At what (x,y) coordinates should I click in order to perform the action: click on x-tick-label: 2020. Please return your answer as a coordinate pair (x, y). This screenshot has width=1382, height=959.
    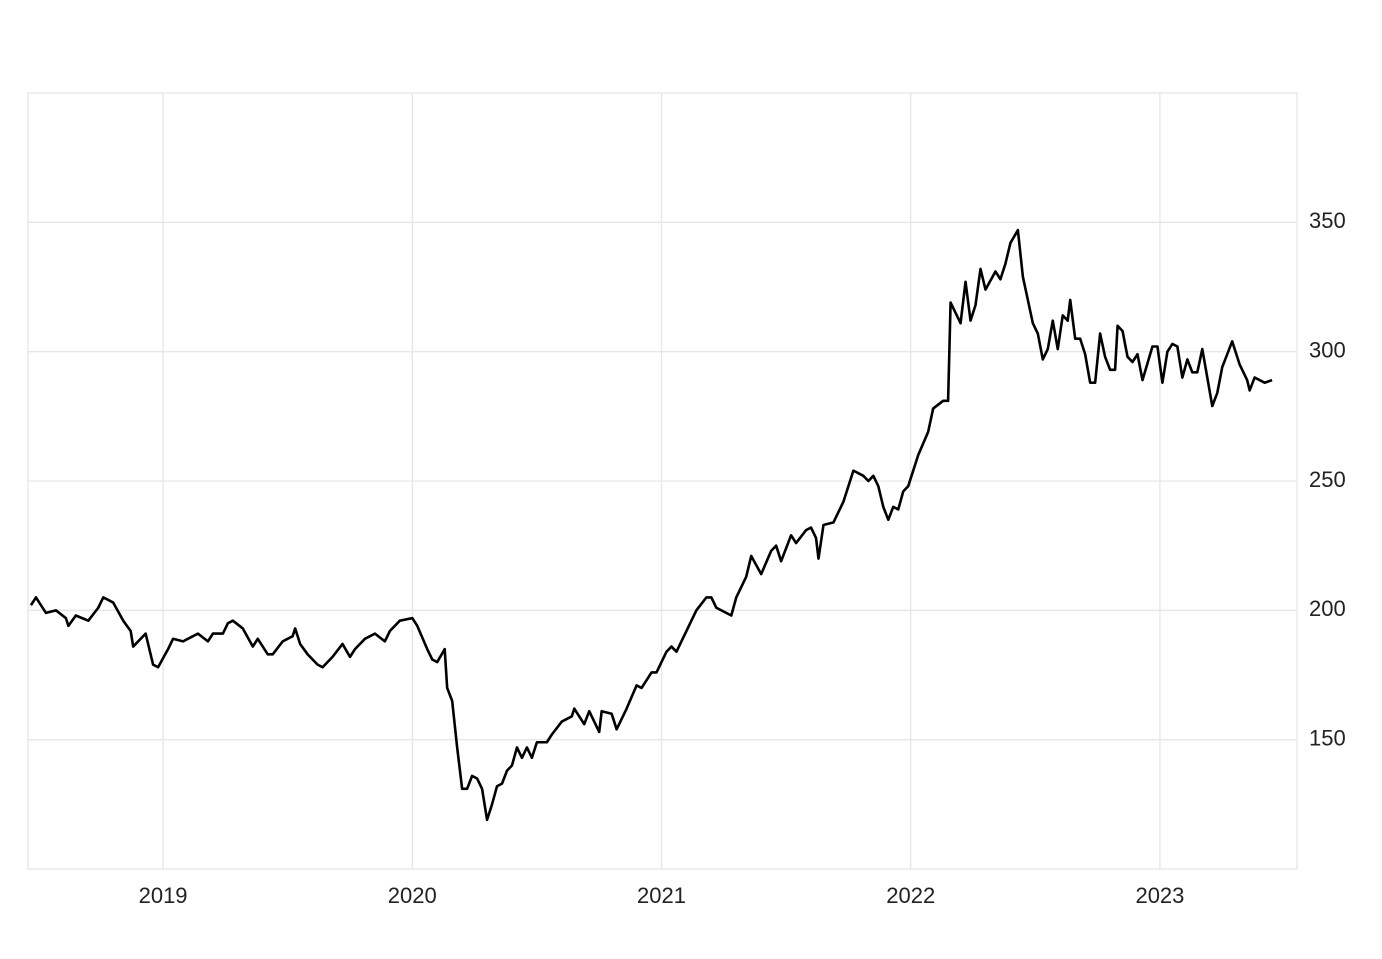
    Looking at the image, I should click on (412, 895).